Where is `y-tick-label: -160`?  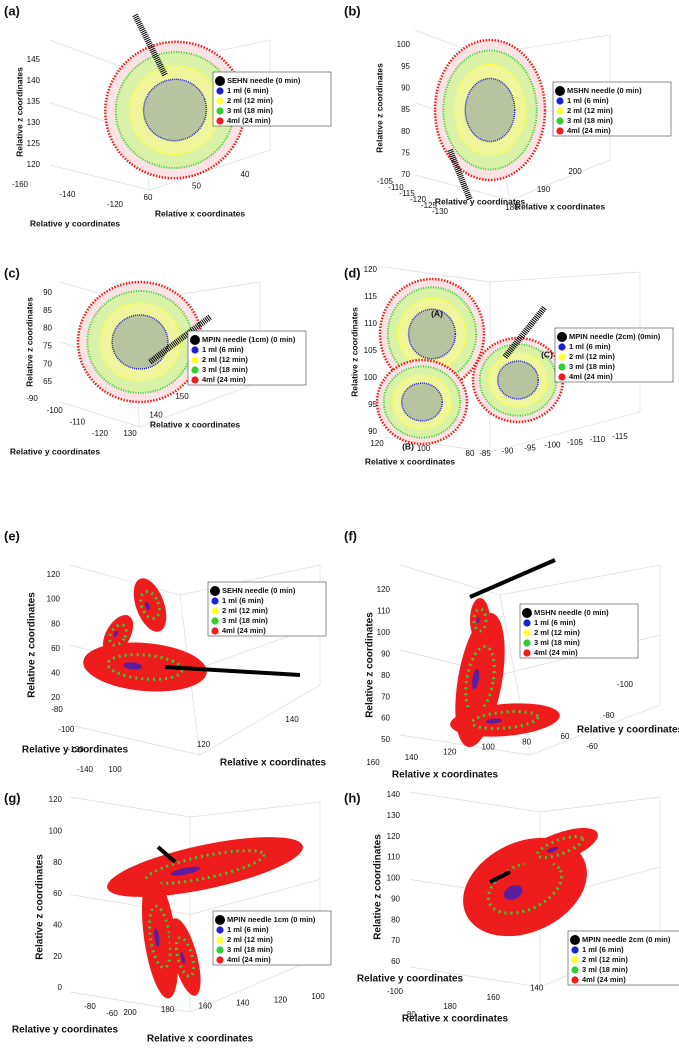
y-tick-label: -160 is located at coordinates (20, 184).